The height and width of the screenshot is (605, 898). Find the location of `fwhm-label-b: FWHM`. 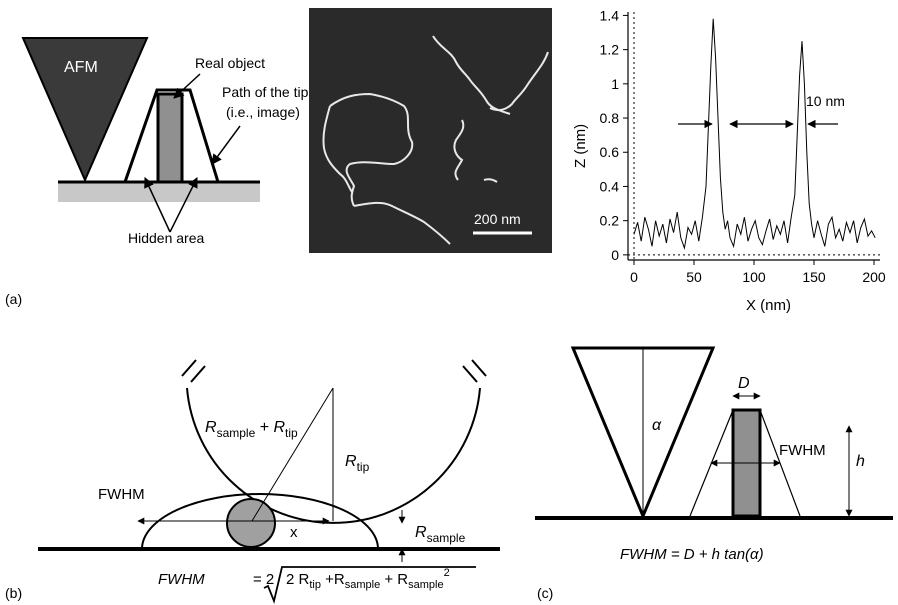

fwhm-label-b: FWHM is located at coordinates (121, 494).